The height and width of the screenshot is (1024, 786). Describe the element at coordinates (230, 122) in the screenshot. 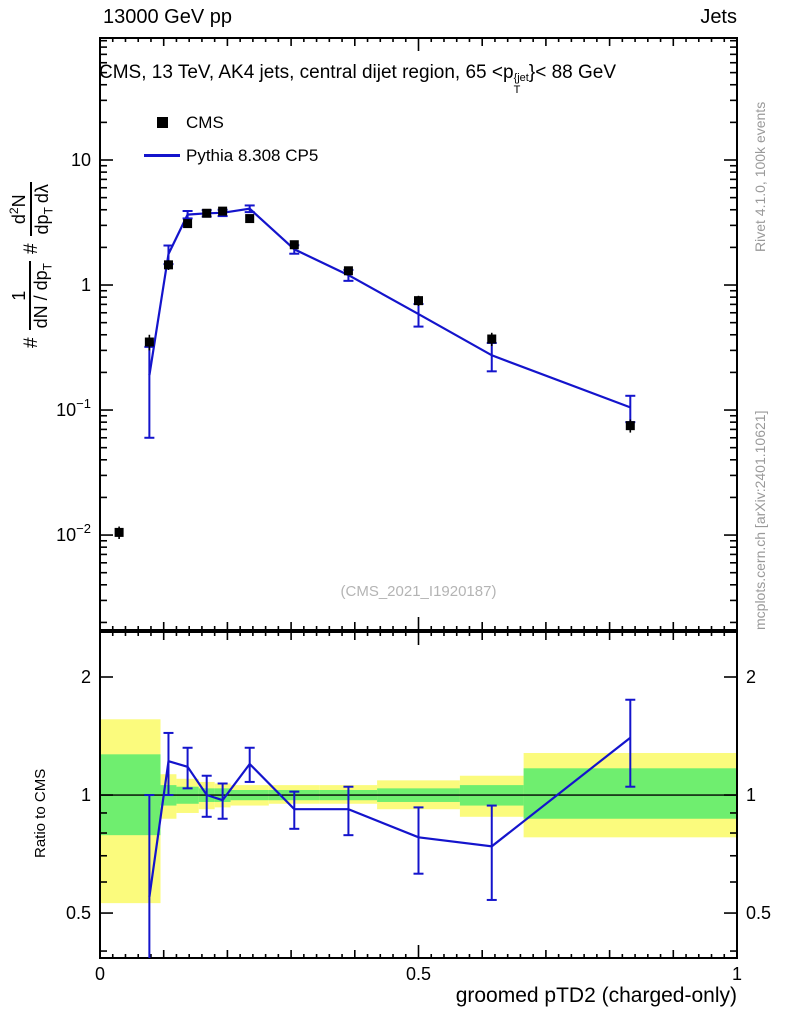

I see `legend-item-cms: CMS` at that location.